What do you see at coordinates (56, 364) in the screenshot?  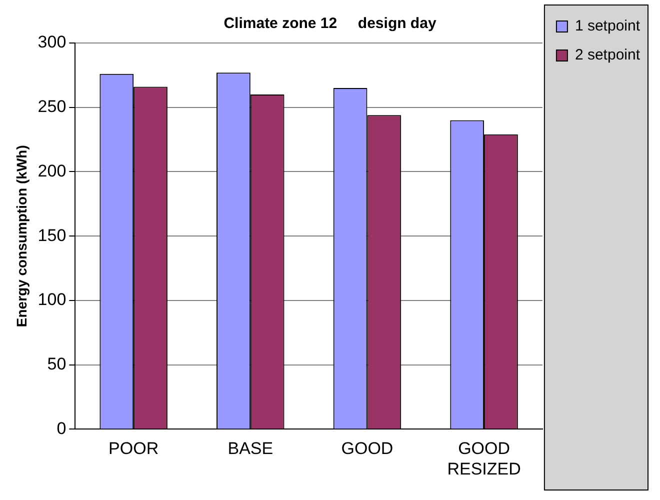 I see `y-tick-label: 50` at bounding box center [56, 364].